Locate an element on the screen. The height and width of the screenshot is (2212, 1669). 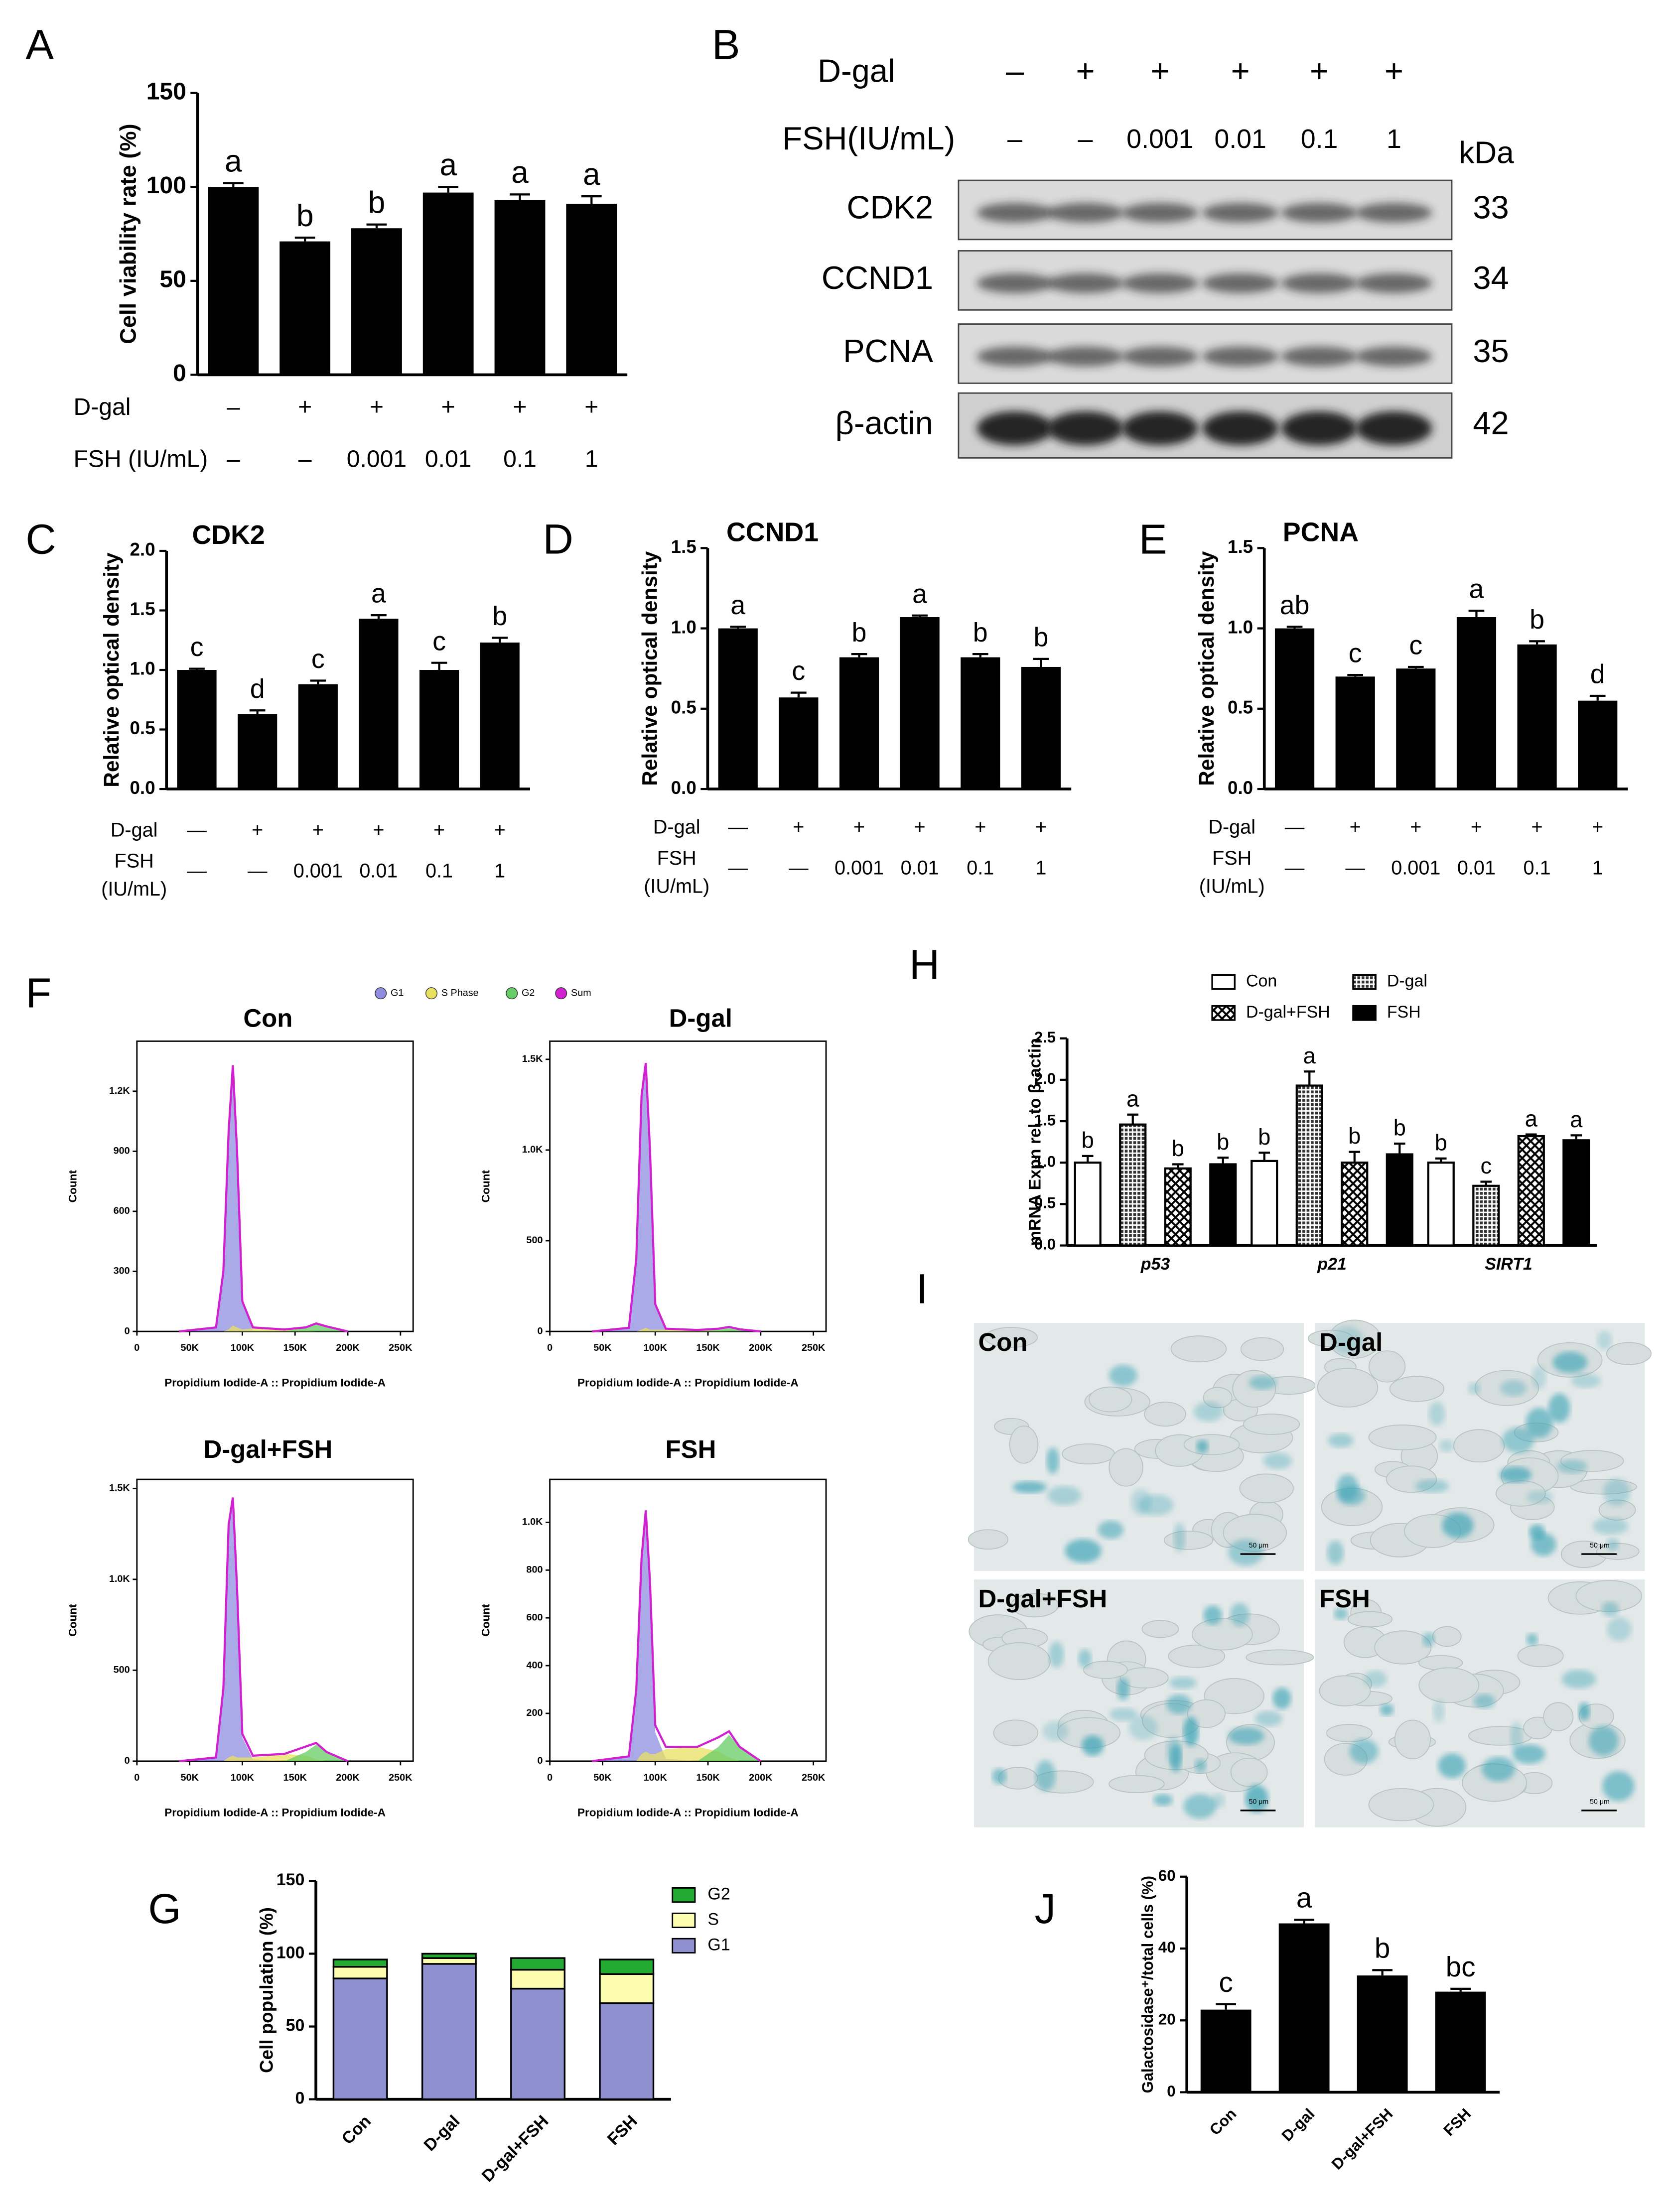
condition-value: 0.1 is located at coordinates (980, 868).